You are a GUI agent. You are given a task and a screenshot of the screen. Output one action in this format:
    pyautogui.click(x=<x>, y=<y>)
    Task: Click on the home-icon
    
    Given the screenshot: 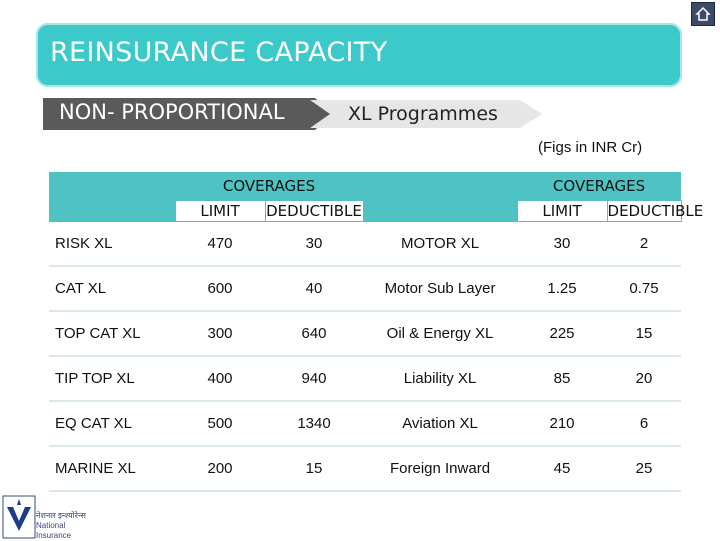 What is the action you would take?
    pyautogui.click(x=703, y=13)
    